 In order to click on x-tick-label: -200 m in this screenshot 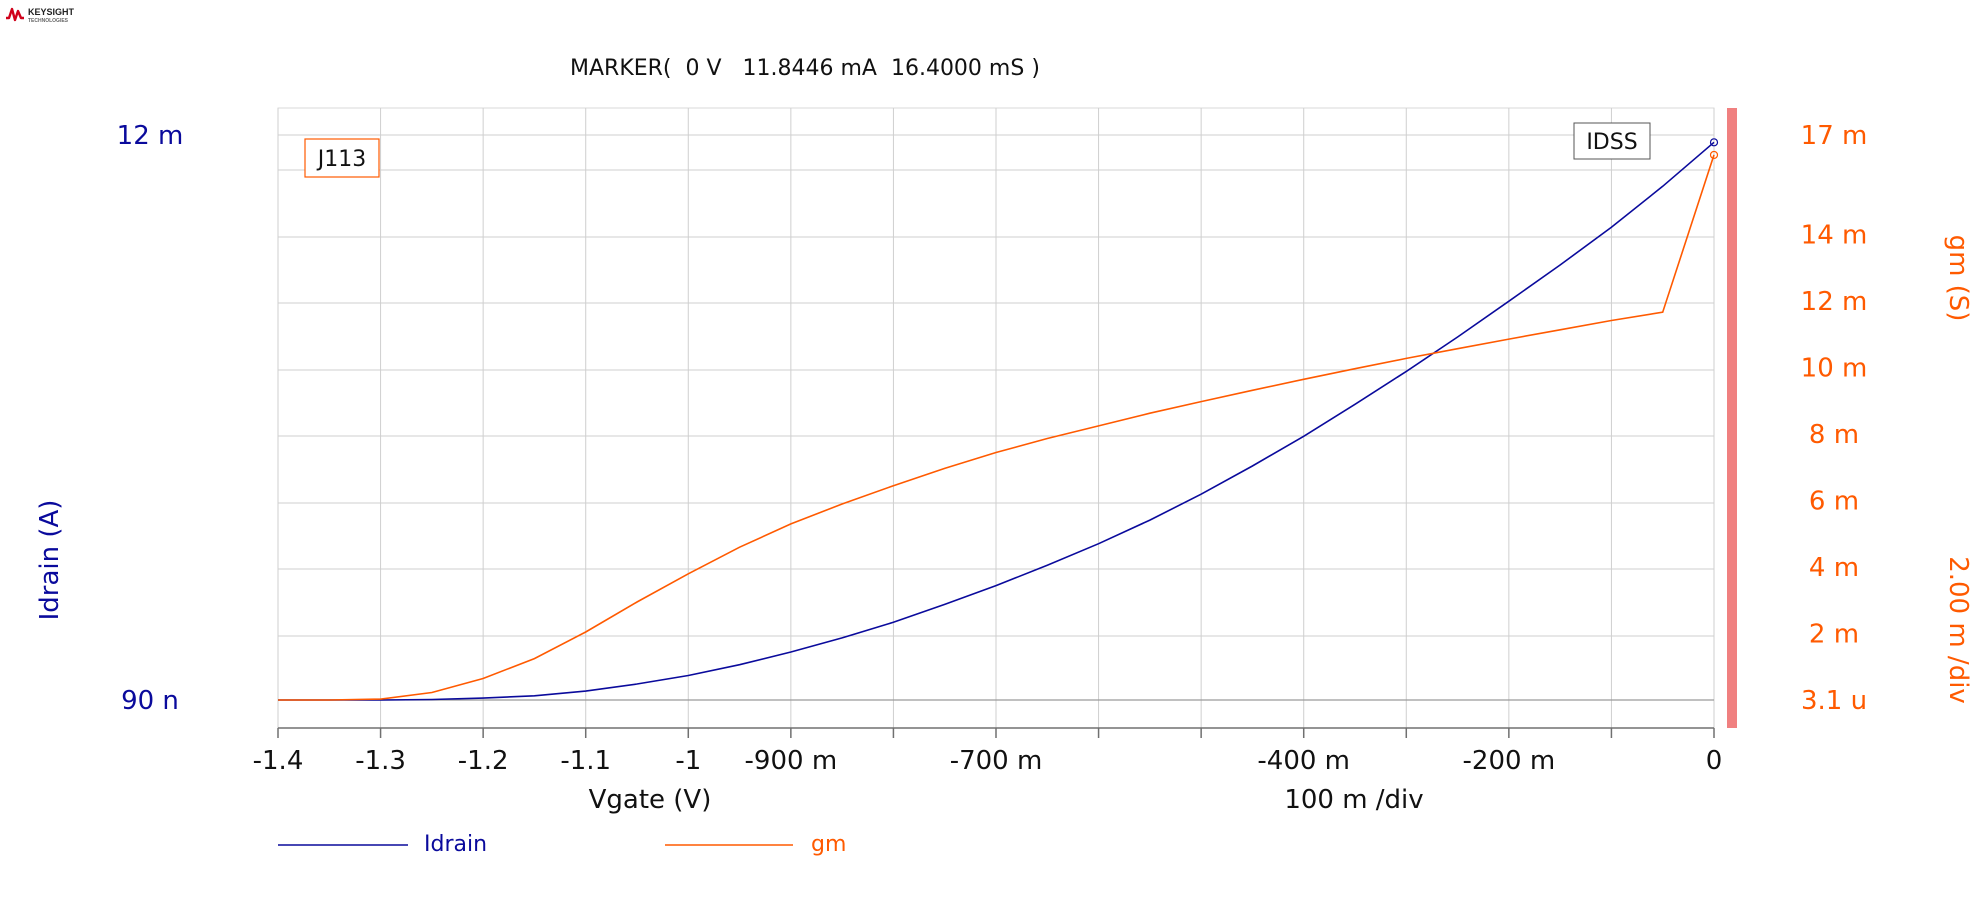, I will do `click(1509, 761)`.